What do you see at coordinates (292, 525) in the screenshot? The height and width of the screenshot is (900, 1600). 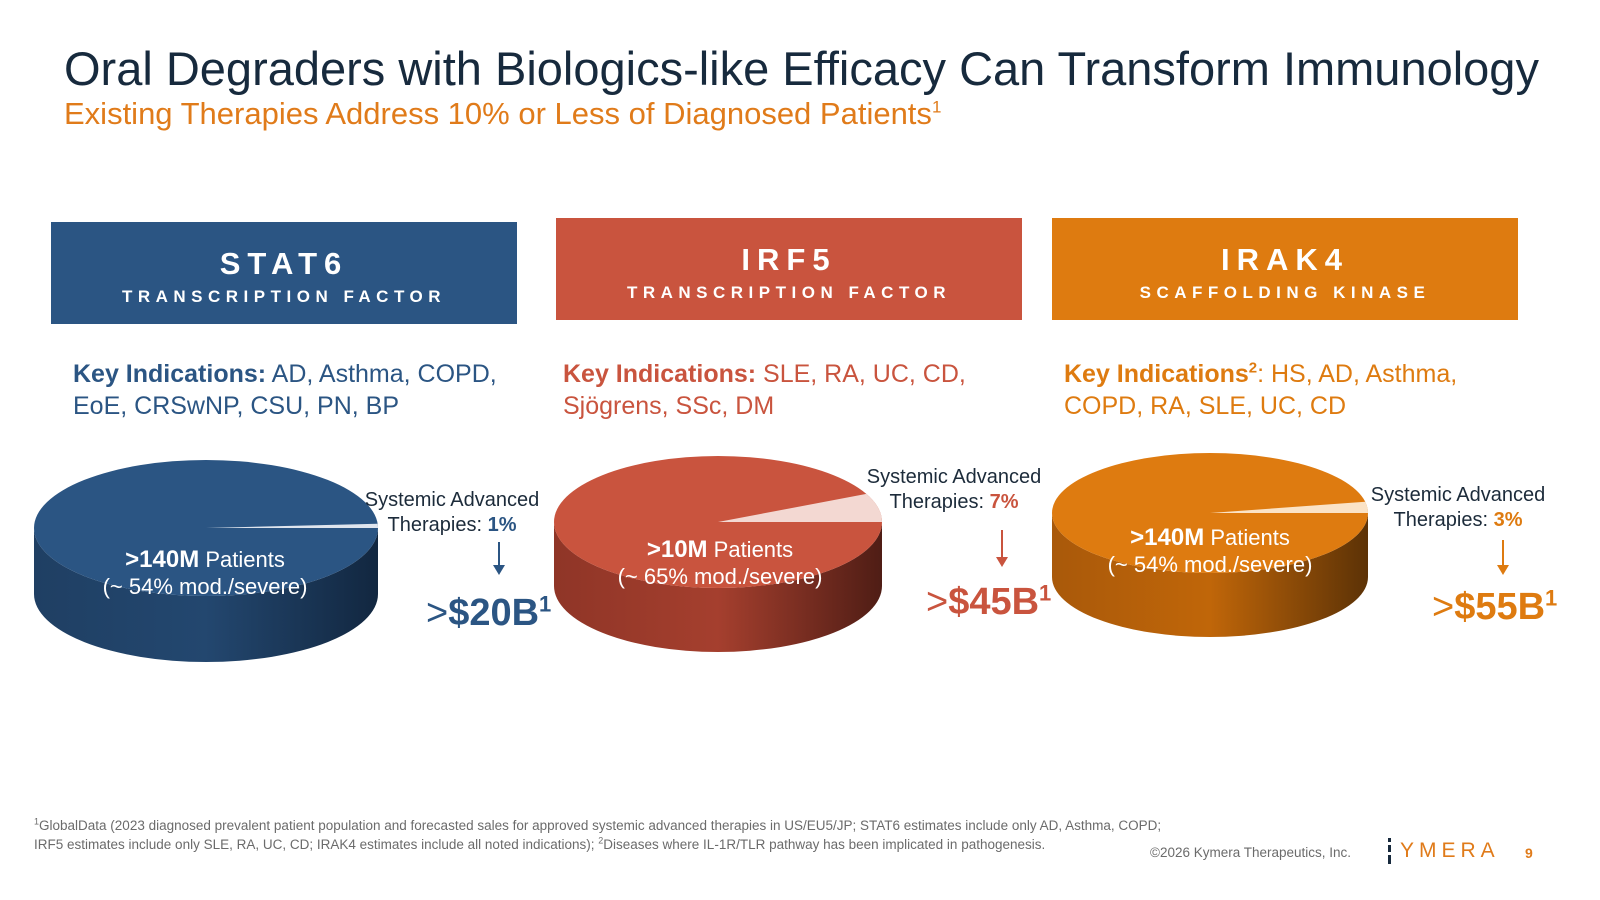 I see `stat6-pie-therapies-slice` at bounding box center [292, 525].